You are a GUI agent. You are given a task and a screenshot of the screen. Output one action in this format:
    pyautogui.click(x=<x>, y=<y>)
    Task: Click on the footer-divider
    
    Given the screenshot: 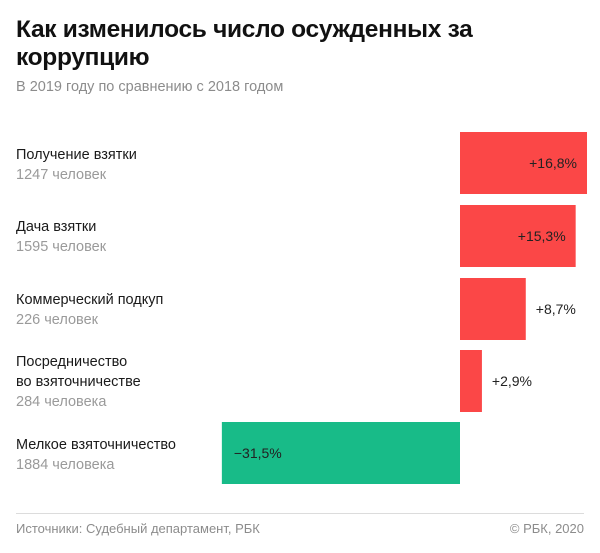 What is the action you would take?
    pyautogui.click(x=300, y=513)
    